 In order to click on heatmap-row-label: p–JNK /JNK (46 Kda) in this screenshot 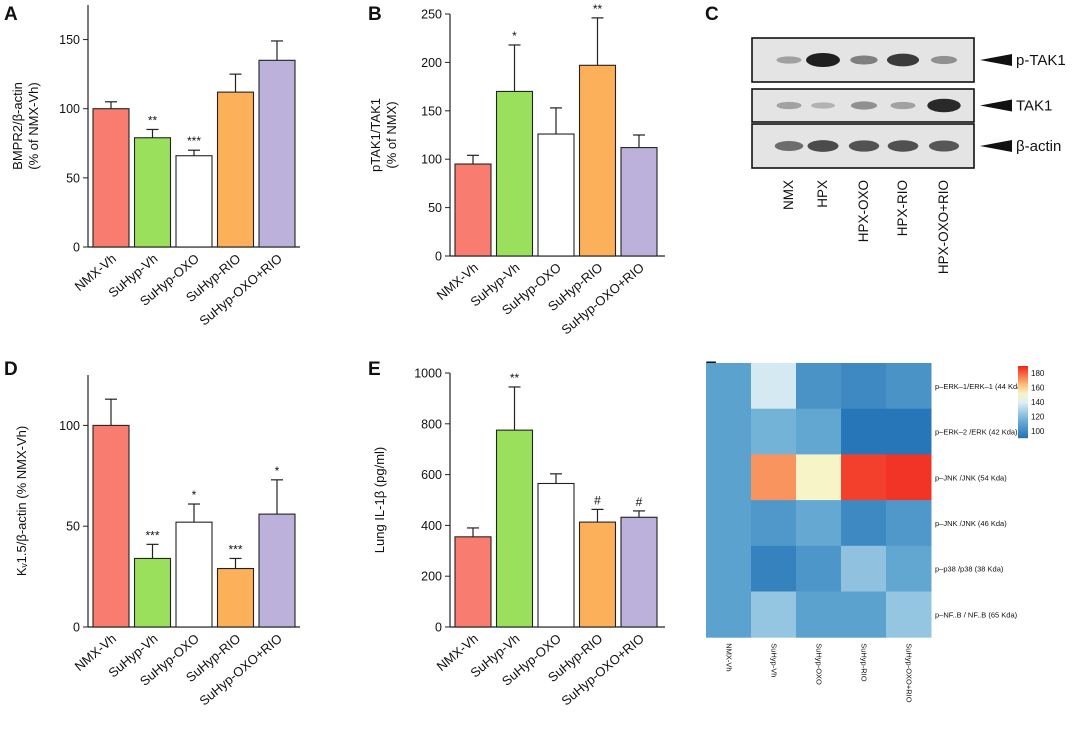, I will do `click(971, 523)`.